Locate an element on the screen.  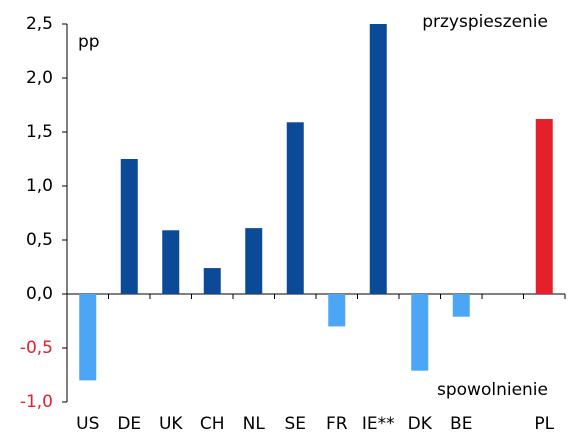
x-tick-label: NL is located at coordinates (254, 424).